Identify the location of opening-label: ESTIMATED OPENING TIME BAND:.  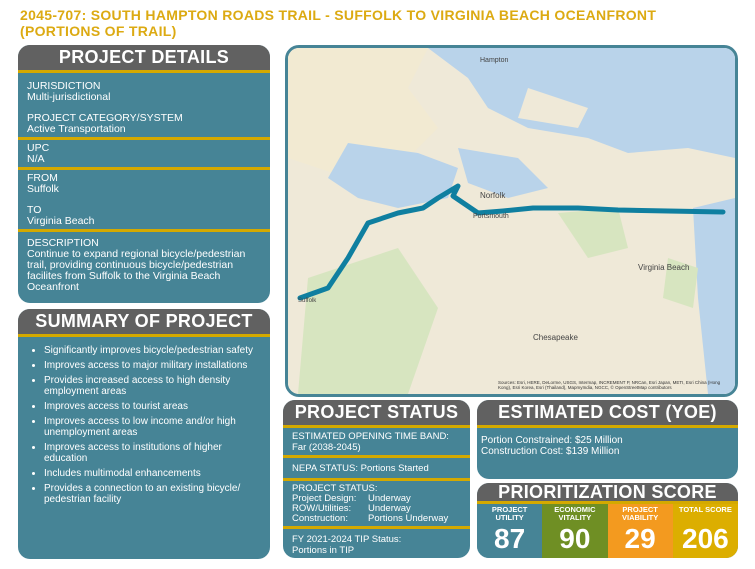
(370, 436).